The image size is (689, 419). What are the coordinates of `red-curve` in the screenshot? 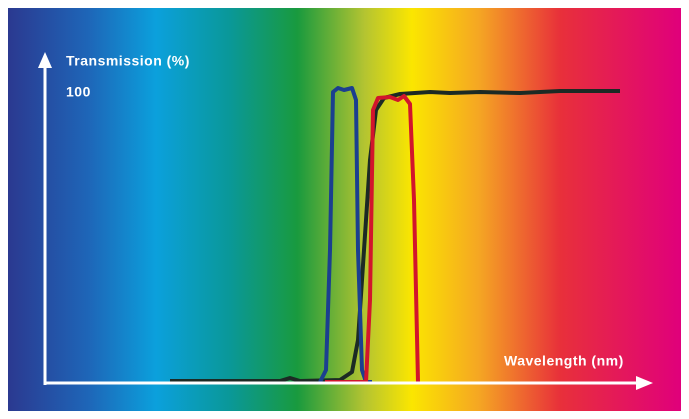 It's located at (372, 239).